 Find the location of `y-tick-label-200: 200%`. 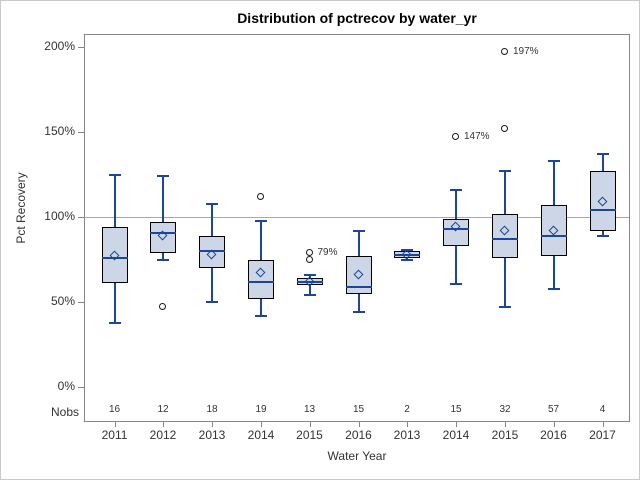

y-tick-label-200: 200% is located at coordinates (59, 46).